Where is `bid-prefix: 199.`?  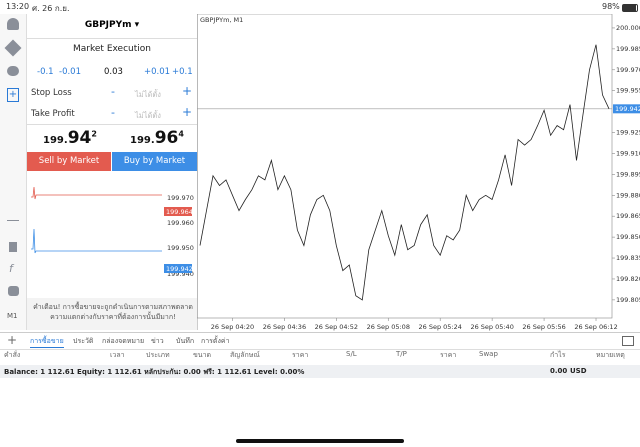
bid-prefix: 199. is located at coordinates (55, 140).